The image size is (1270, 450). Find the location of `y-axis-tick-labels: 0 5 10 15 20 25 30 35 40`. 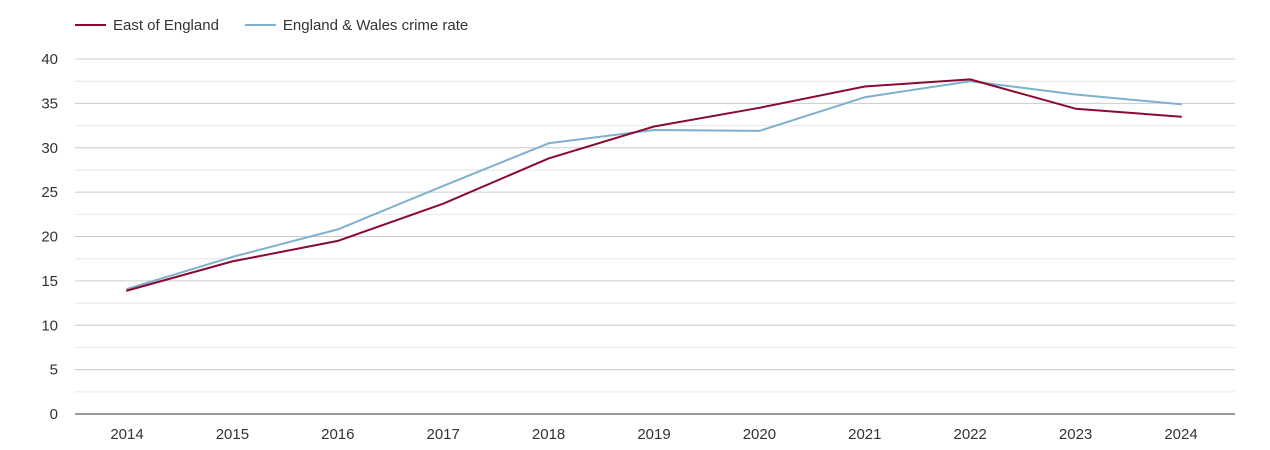

y-axis-tick-labels: 0 5 10 15 20 25 30 35 40 is located at coordinates (49, 237).